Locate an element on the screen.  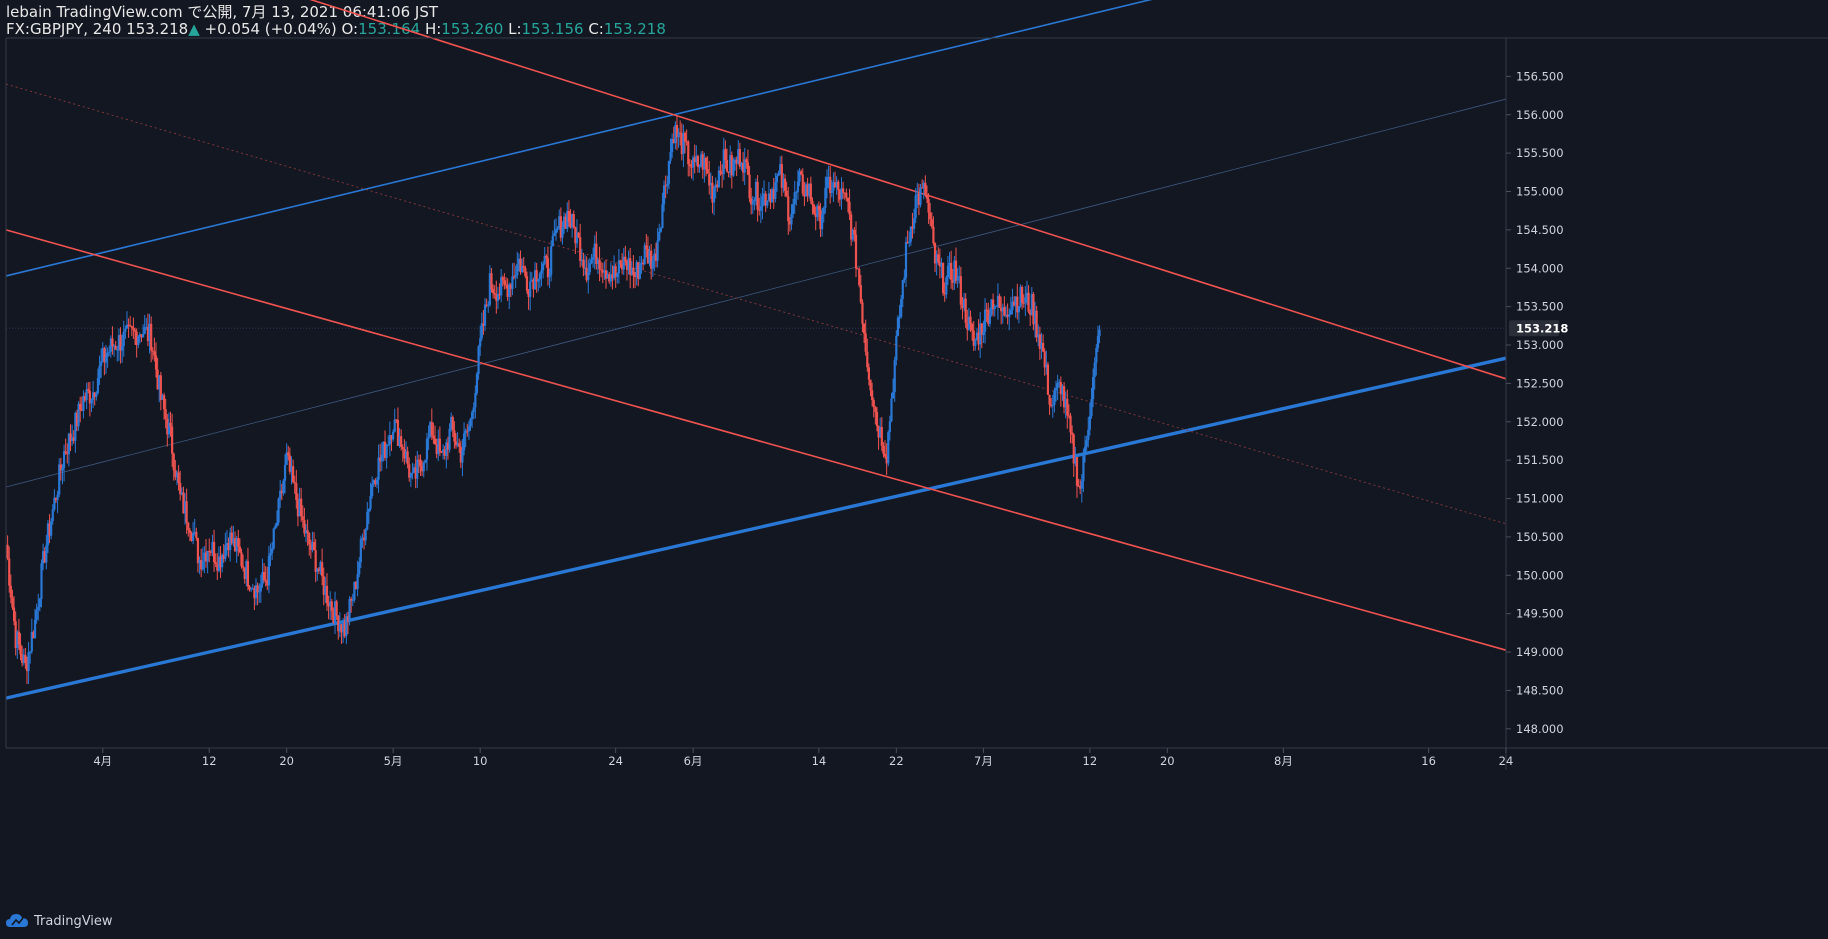
last-price-badge is located at coordinates (1534, 328).